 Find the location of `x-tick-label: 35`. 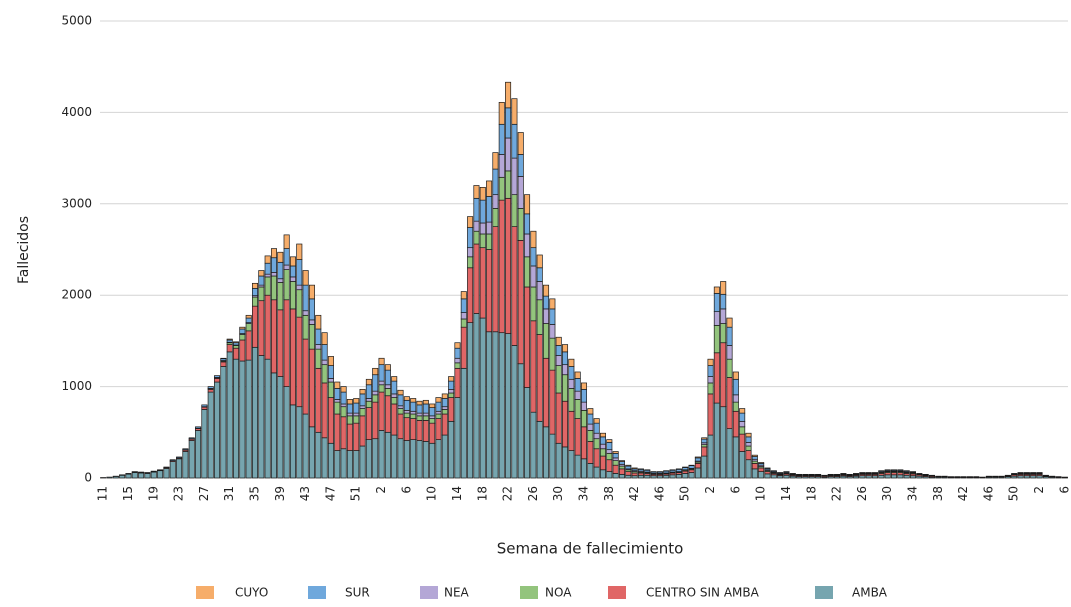

x-tick-label: 35 is located at coordinates (255, 493).